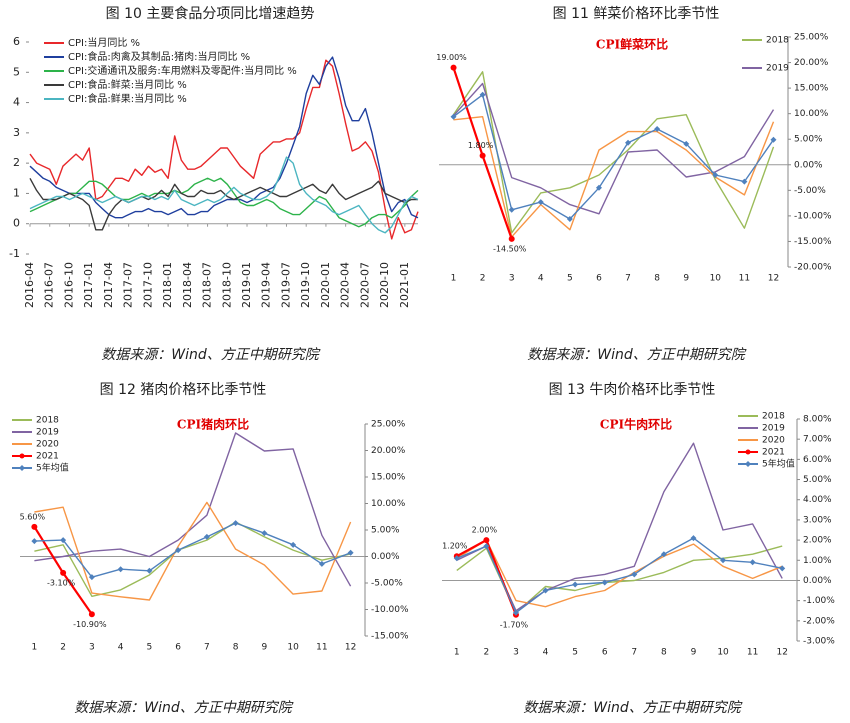 This screenshot has width=850, height=723. Describe the element at coordinates (813, 216) in the screenshot. I see `y-tick-label: -10.00%` at that location.